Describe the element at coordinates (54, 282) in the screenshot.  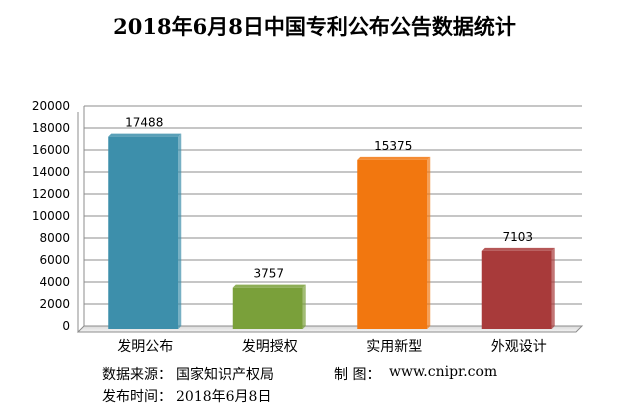
I see `y-tick-label: 4000` at that location.